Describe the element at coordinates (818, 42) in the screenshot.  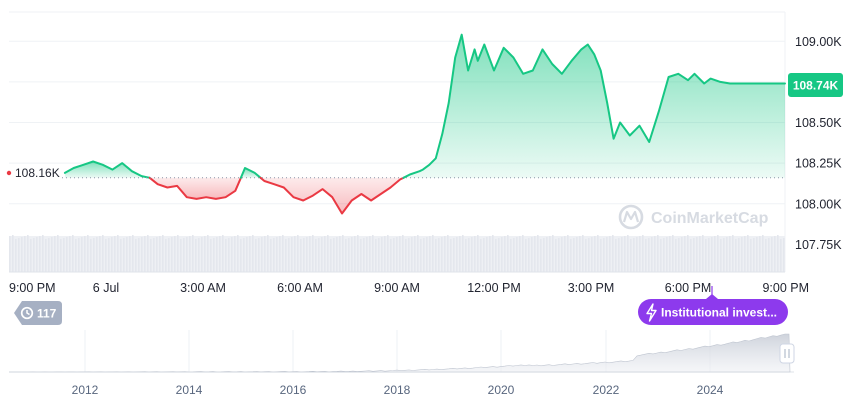
I see `y-tick-label: 109.00K` at that location.